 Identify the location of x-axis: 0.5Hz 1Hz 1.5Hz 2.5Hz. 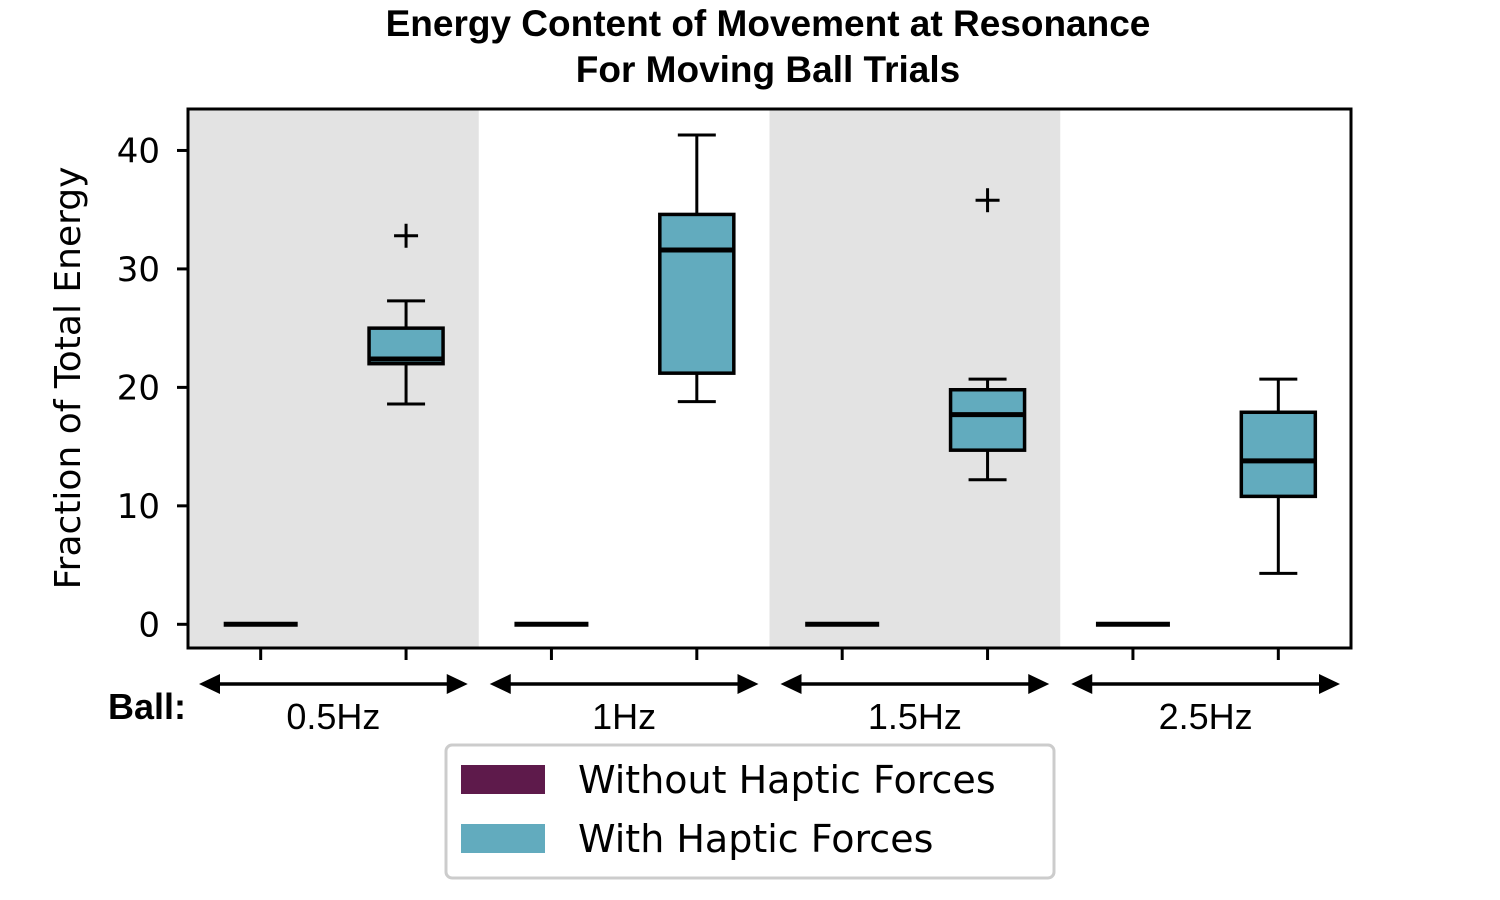
(769, 692).